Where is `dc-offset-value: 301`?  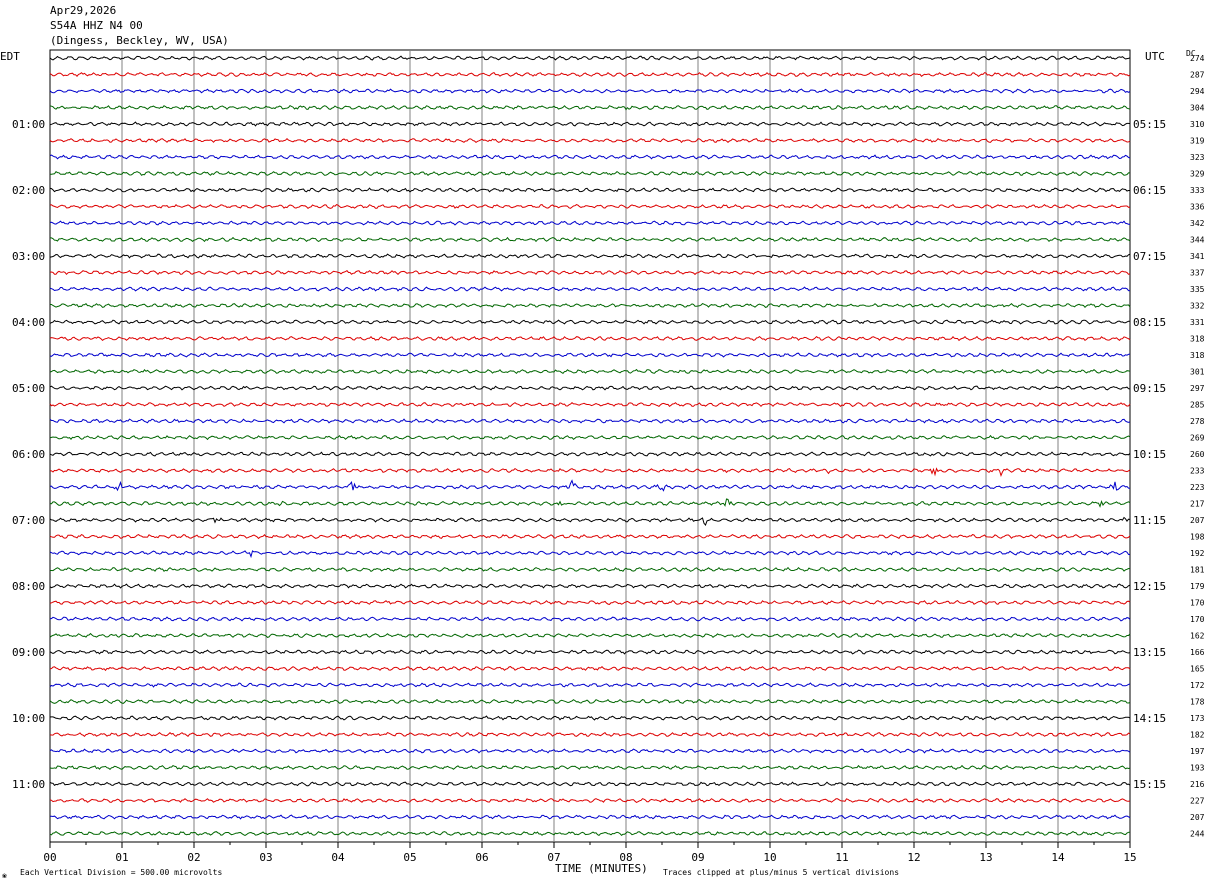
dc-offset-value: 301 is located at coordinates (1197, 372).